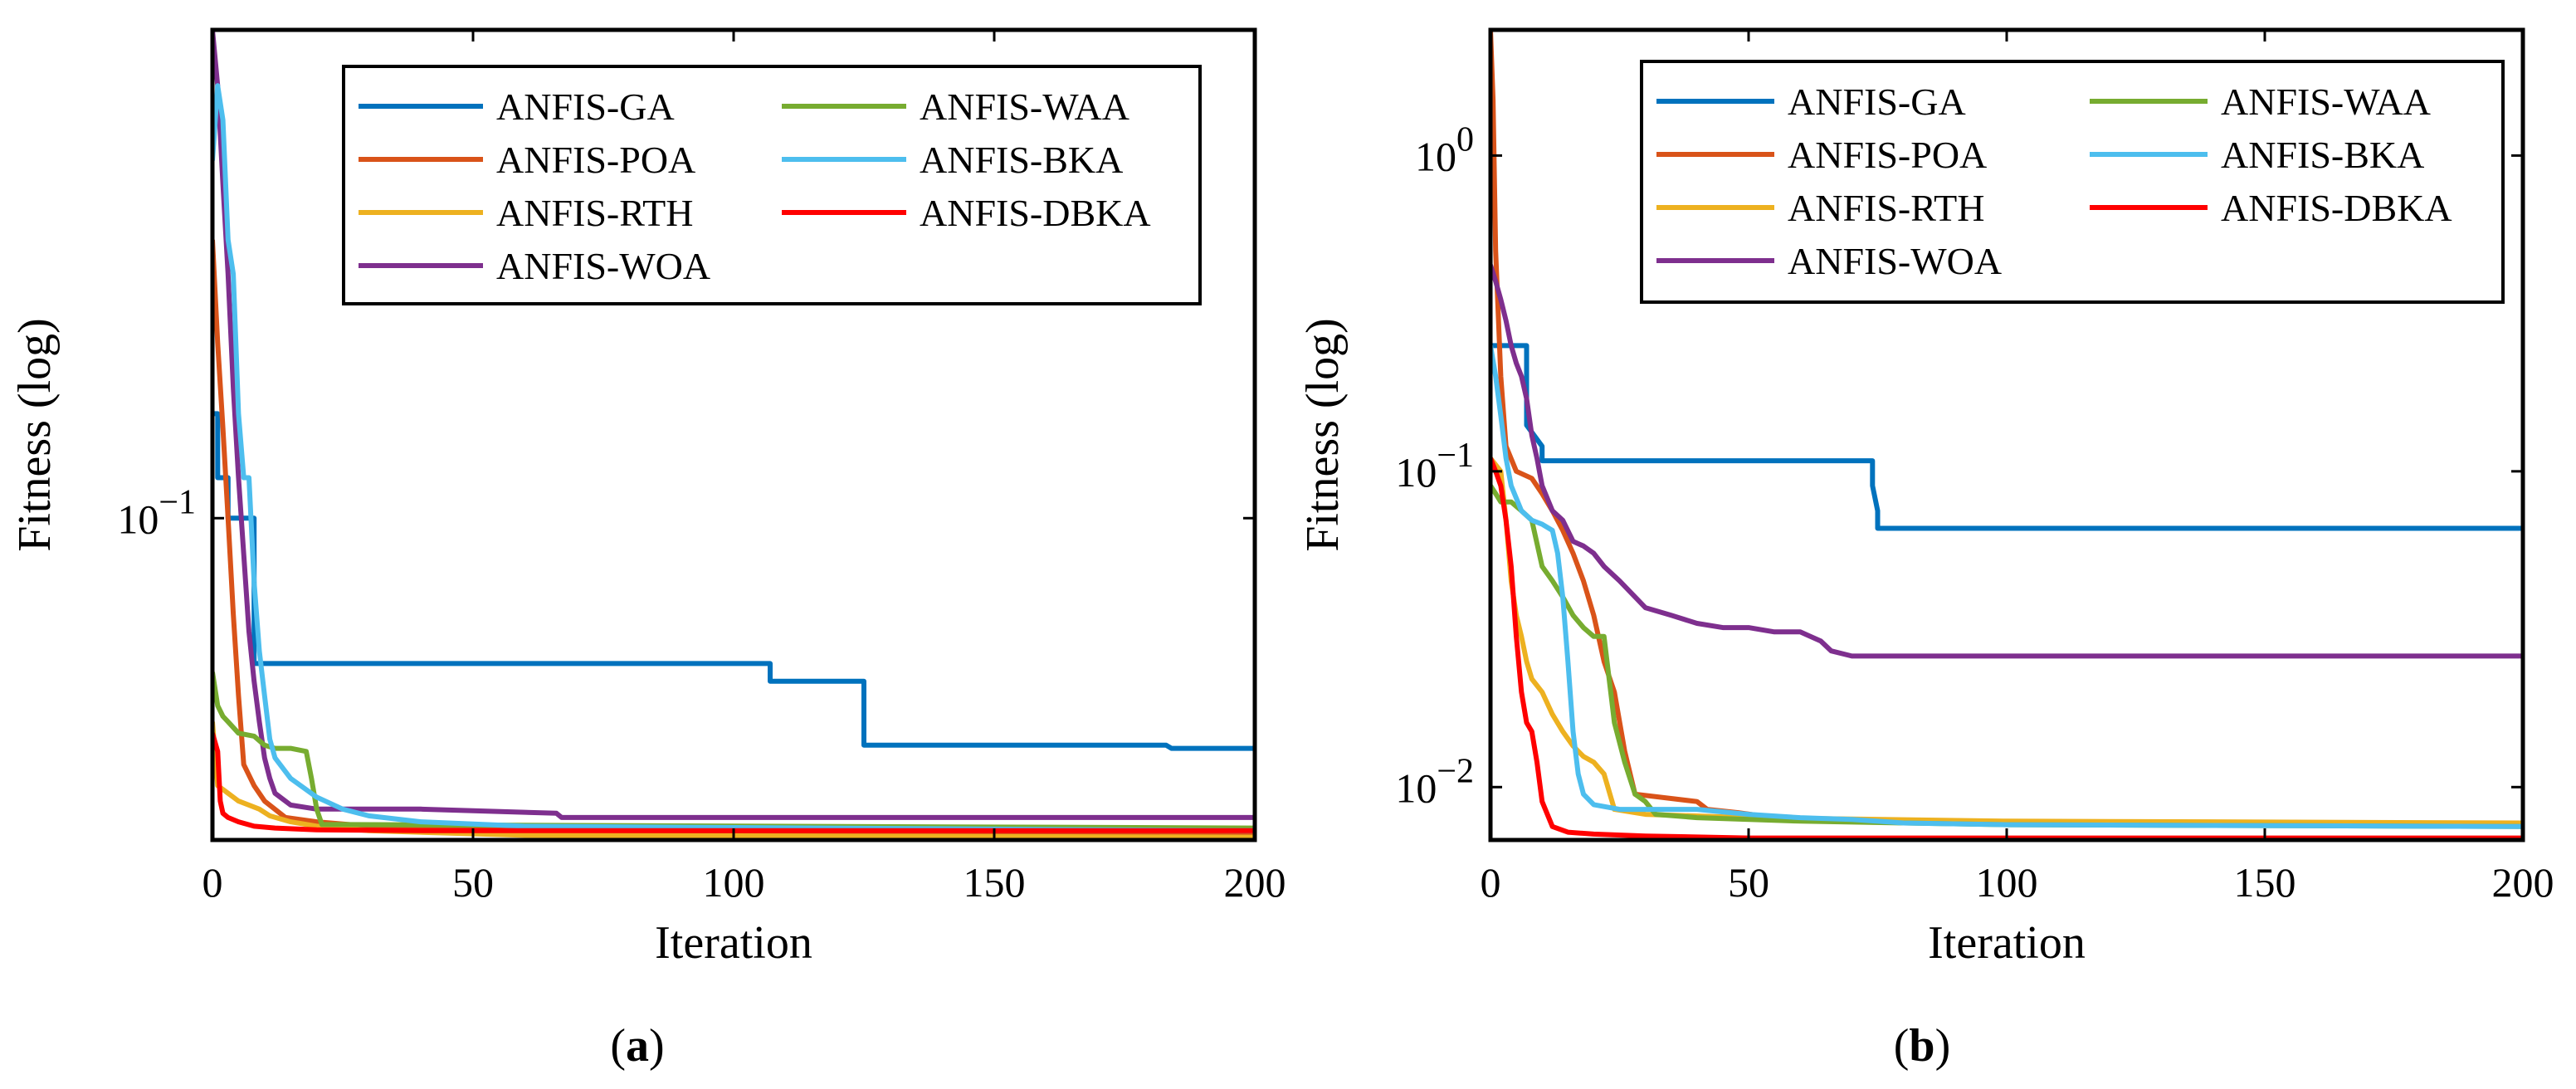  Describe the element at coordinates (1465, 140) in the screenshot. I see `y-tick-exponent: 0` at that location.